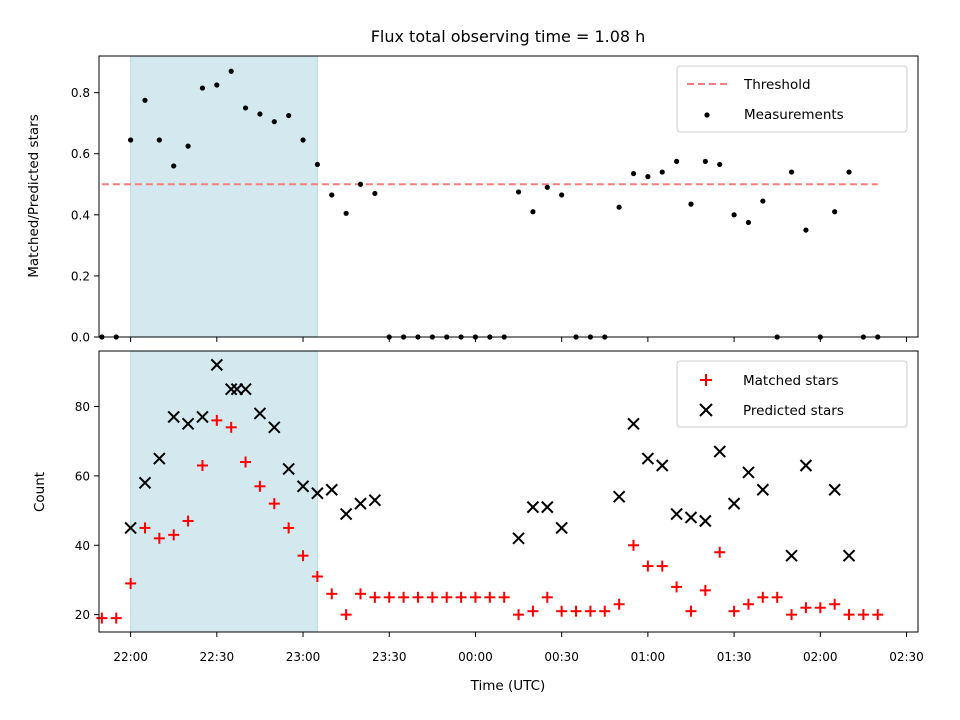 Image resolution: width=960 pixels, height=720 pixels. I want to click on legend-predicted-label: Predicted stars, so click(793, 411).